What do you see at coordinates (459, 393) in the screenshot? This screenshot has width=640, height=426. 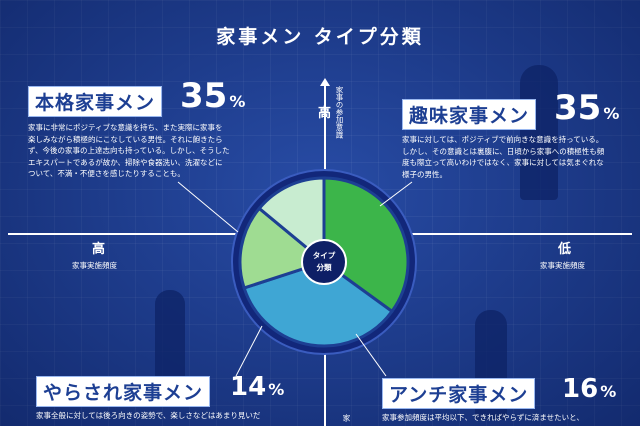 I see `type-title-anti: アンチ家事メン` at bounding box center [459, 393].